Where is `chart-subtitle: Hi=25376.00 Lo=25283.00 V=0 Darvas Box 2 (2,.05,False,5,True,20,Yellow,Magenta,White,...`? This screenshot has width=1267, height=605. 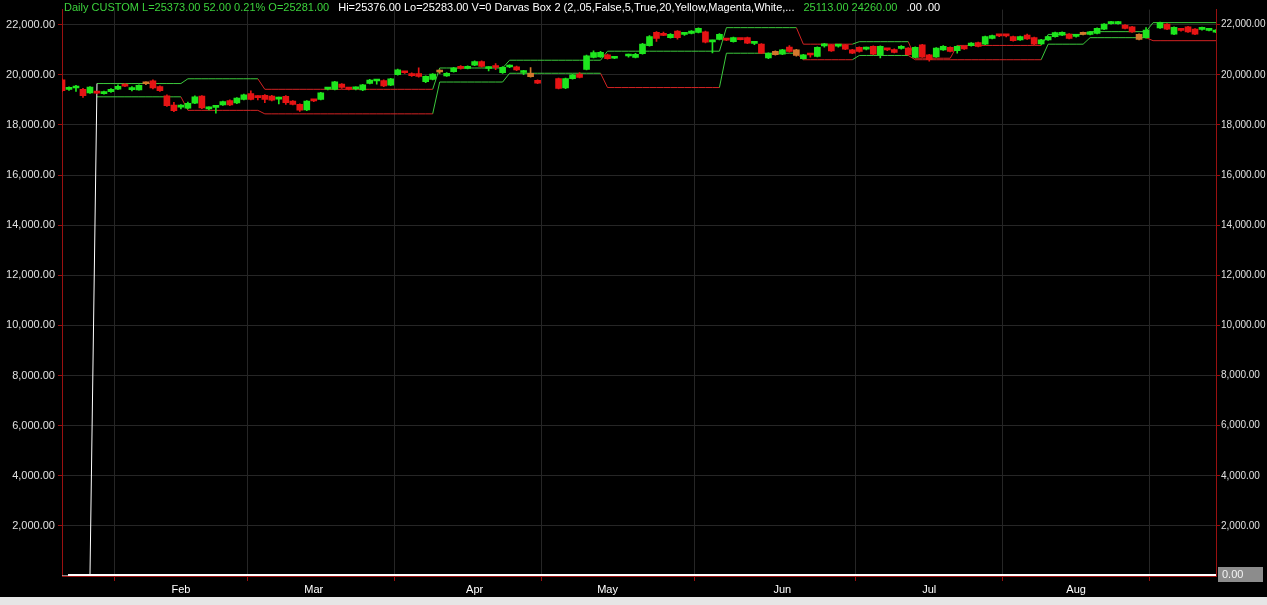
chart-subtitle: Hi=25376.00 Lo=25283.00 V=0 Darvas Box 2 (2,.05,False,5,True,20,Yellow,Magenta,White,... is located at coordinates (566, 7).